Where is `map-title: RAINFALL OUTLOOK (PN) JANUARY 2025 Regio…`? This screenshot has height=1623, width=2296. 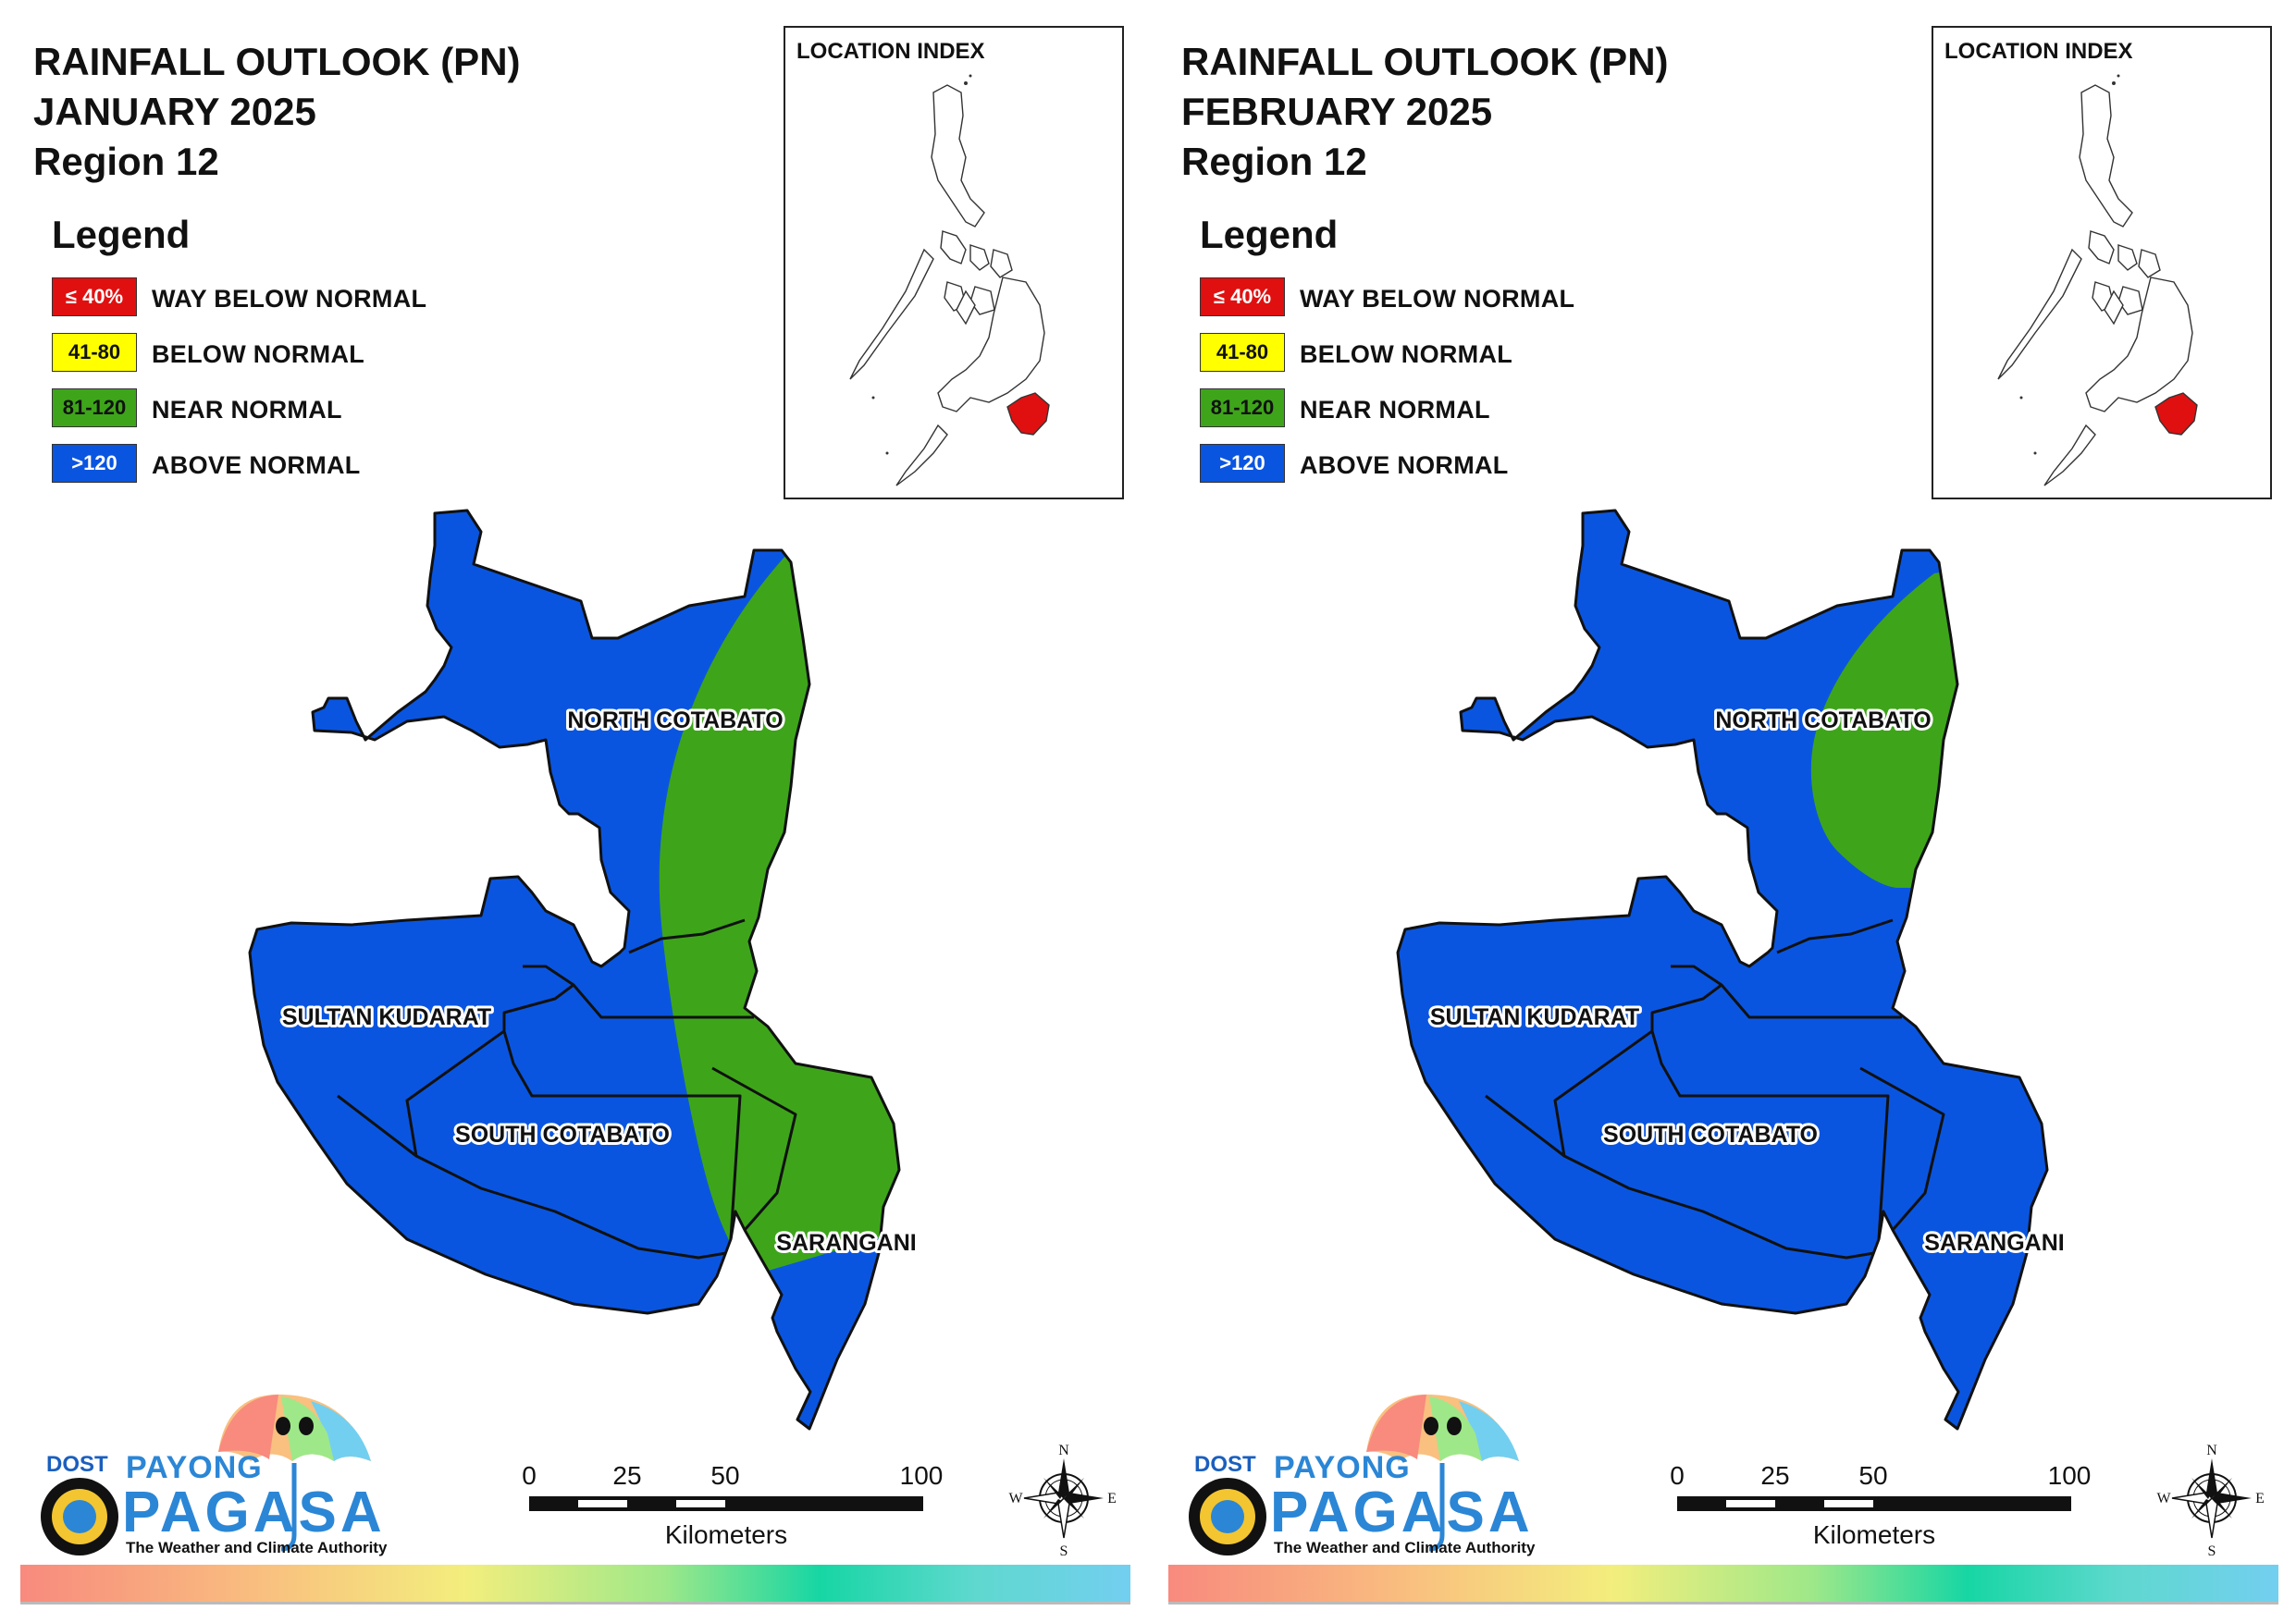
map-title: RAINFALL OUTLOOK (PN) JANUARY 2025 Regio… is located at coordinates (277, 112).